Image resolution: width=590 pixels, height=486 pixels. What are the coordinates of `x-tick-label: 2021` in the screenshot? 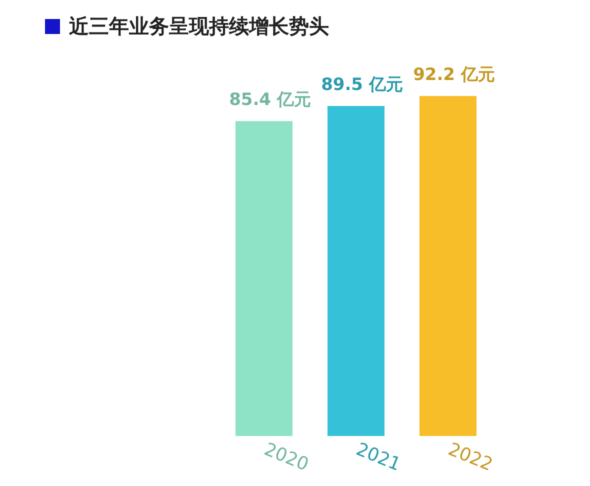 It's located at (378, 457).